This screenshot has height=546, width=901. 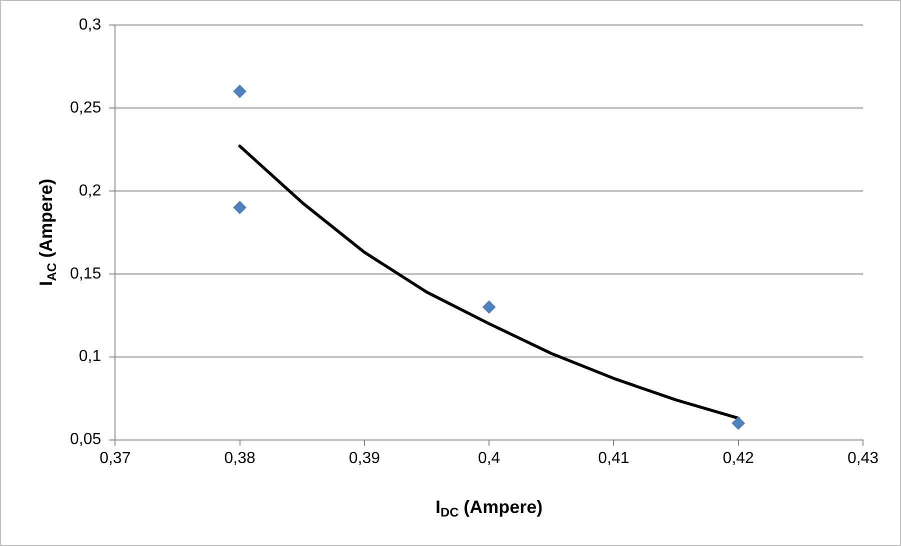 I want to click on y-axis-title: IAC (Ampere), so click(x=48, y=232).